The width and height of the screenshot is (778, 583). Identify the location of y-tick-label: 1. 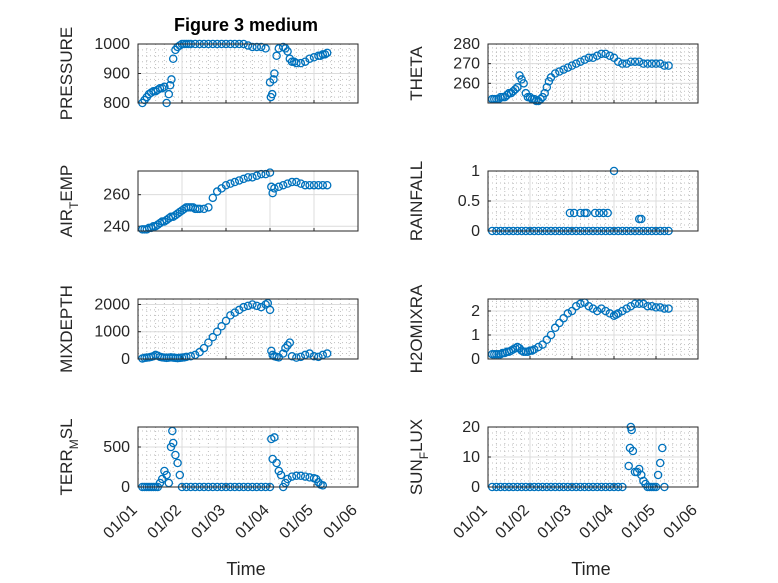
(475, 335).